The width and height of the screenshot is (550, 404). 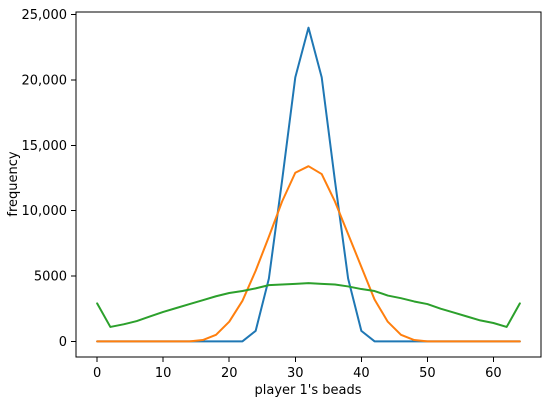 What do you see at coordinates (50, 276) in the screenshot?
I see `y-tick-label: 5000` at bounding box center [50, 276].